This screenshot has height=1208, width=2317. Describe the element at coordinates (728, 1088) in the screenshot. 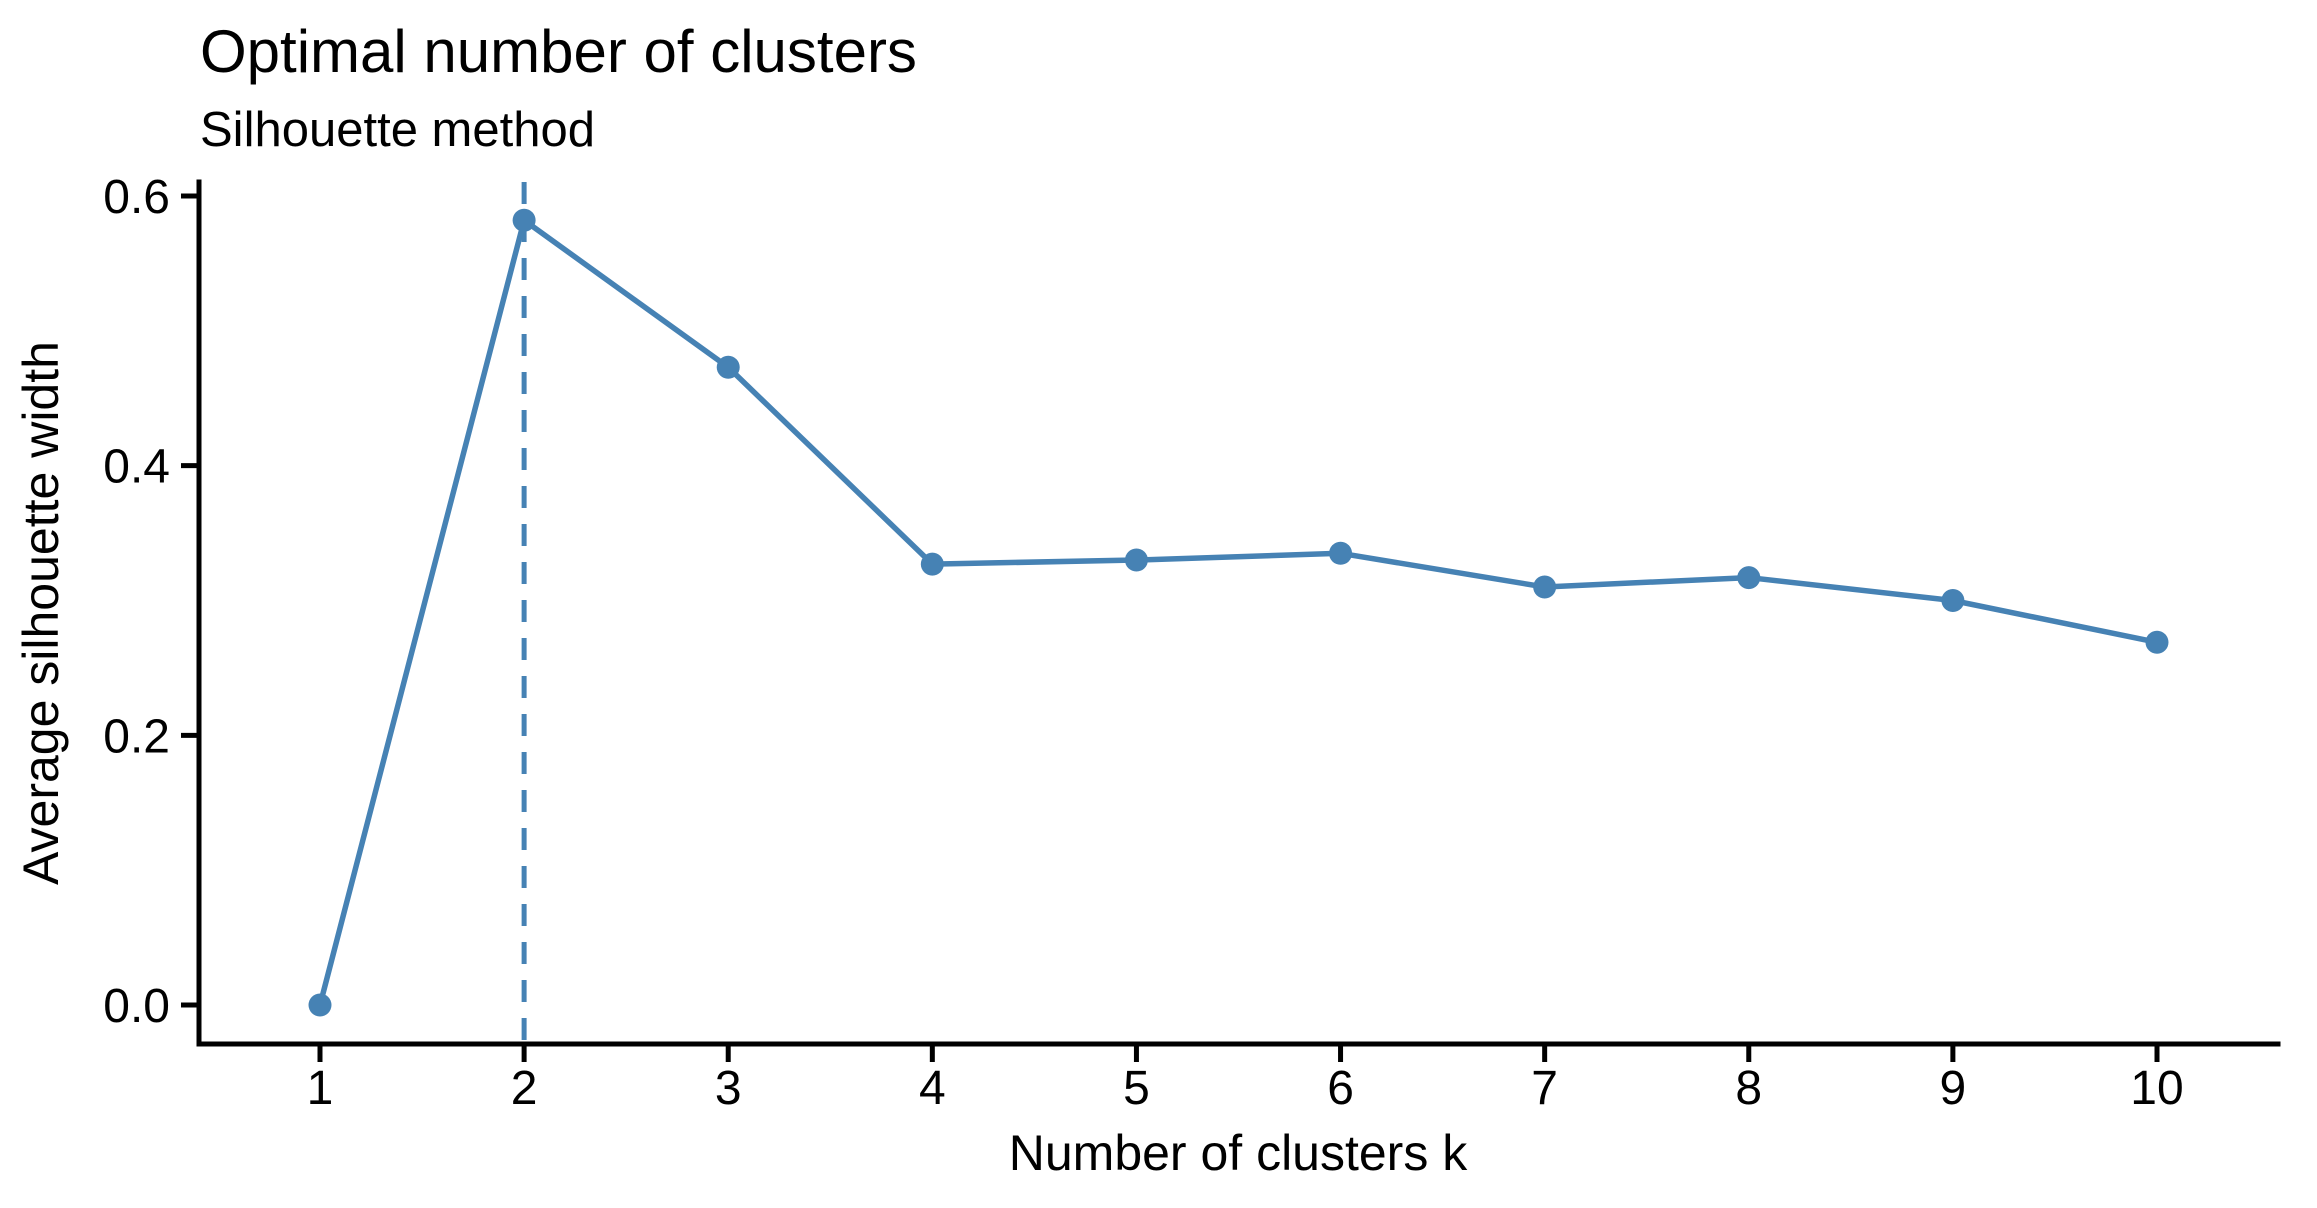

I see `x-tick-label: 3` at that location.